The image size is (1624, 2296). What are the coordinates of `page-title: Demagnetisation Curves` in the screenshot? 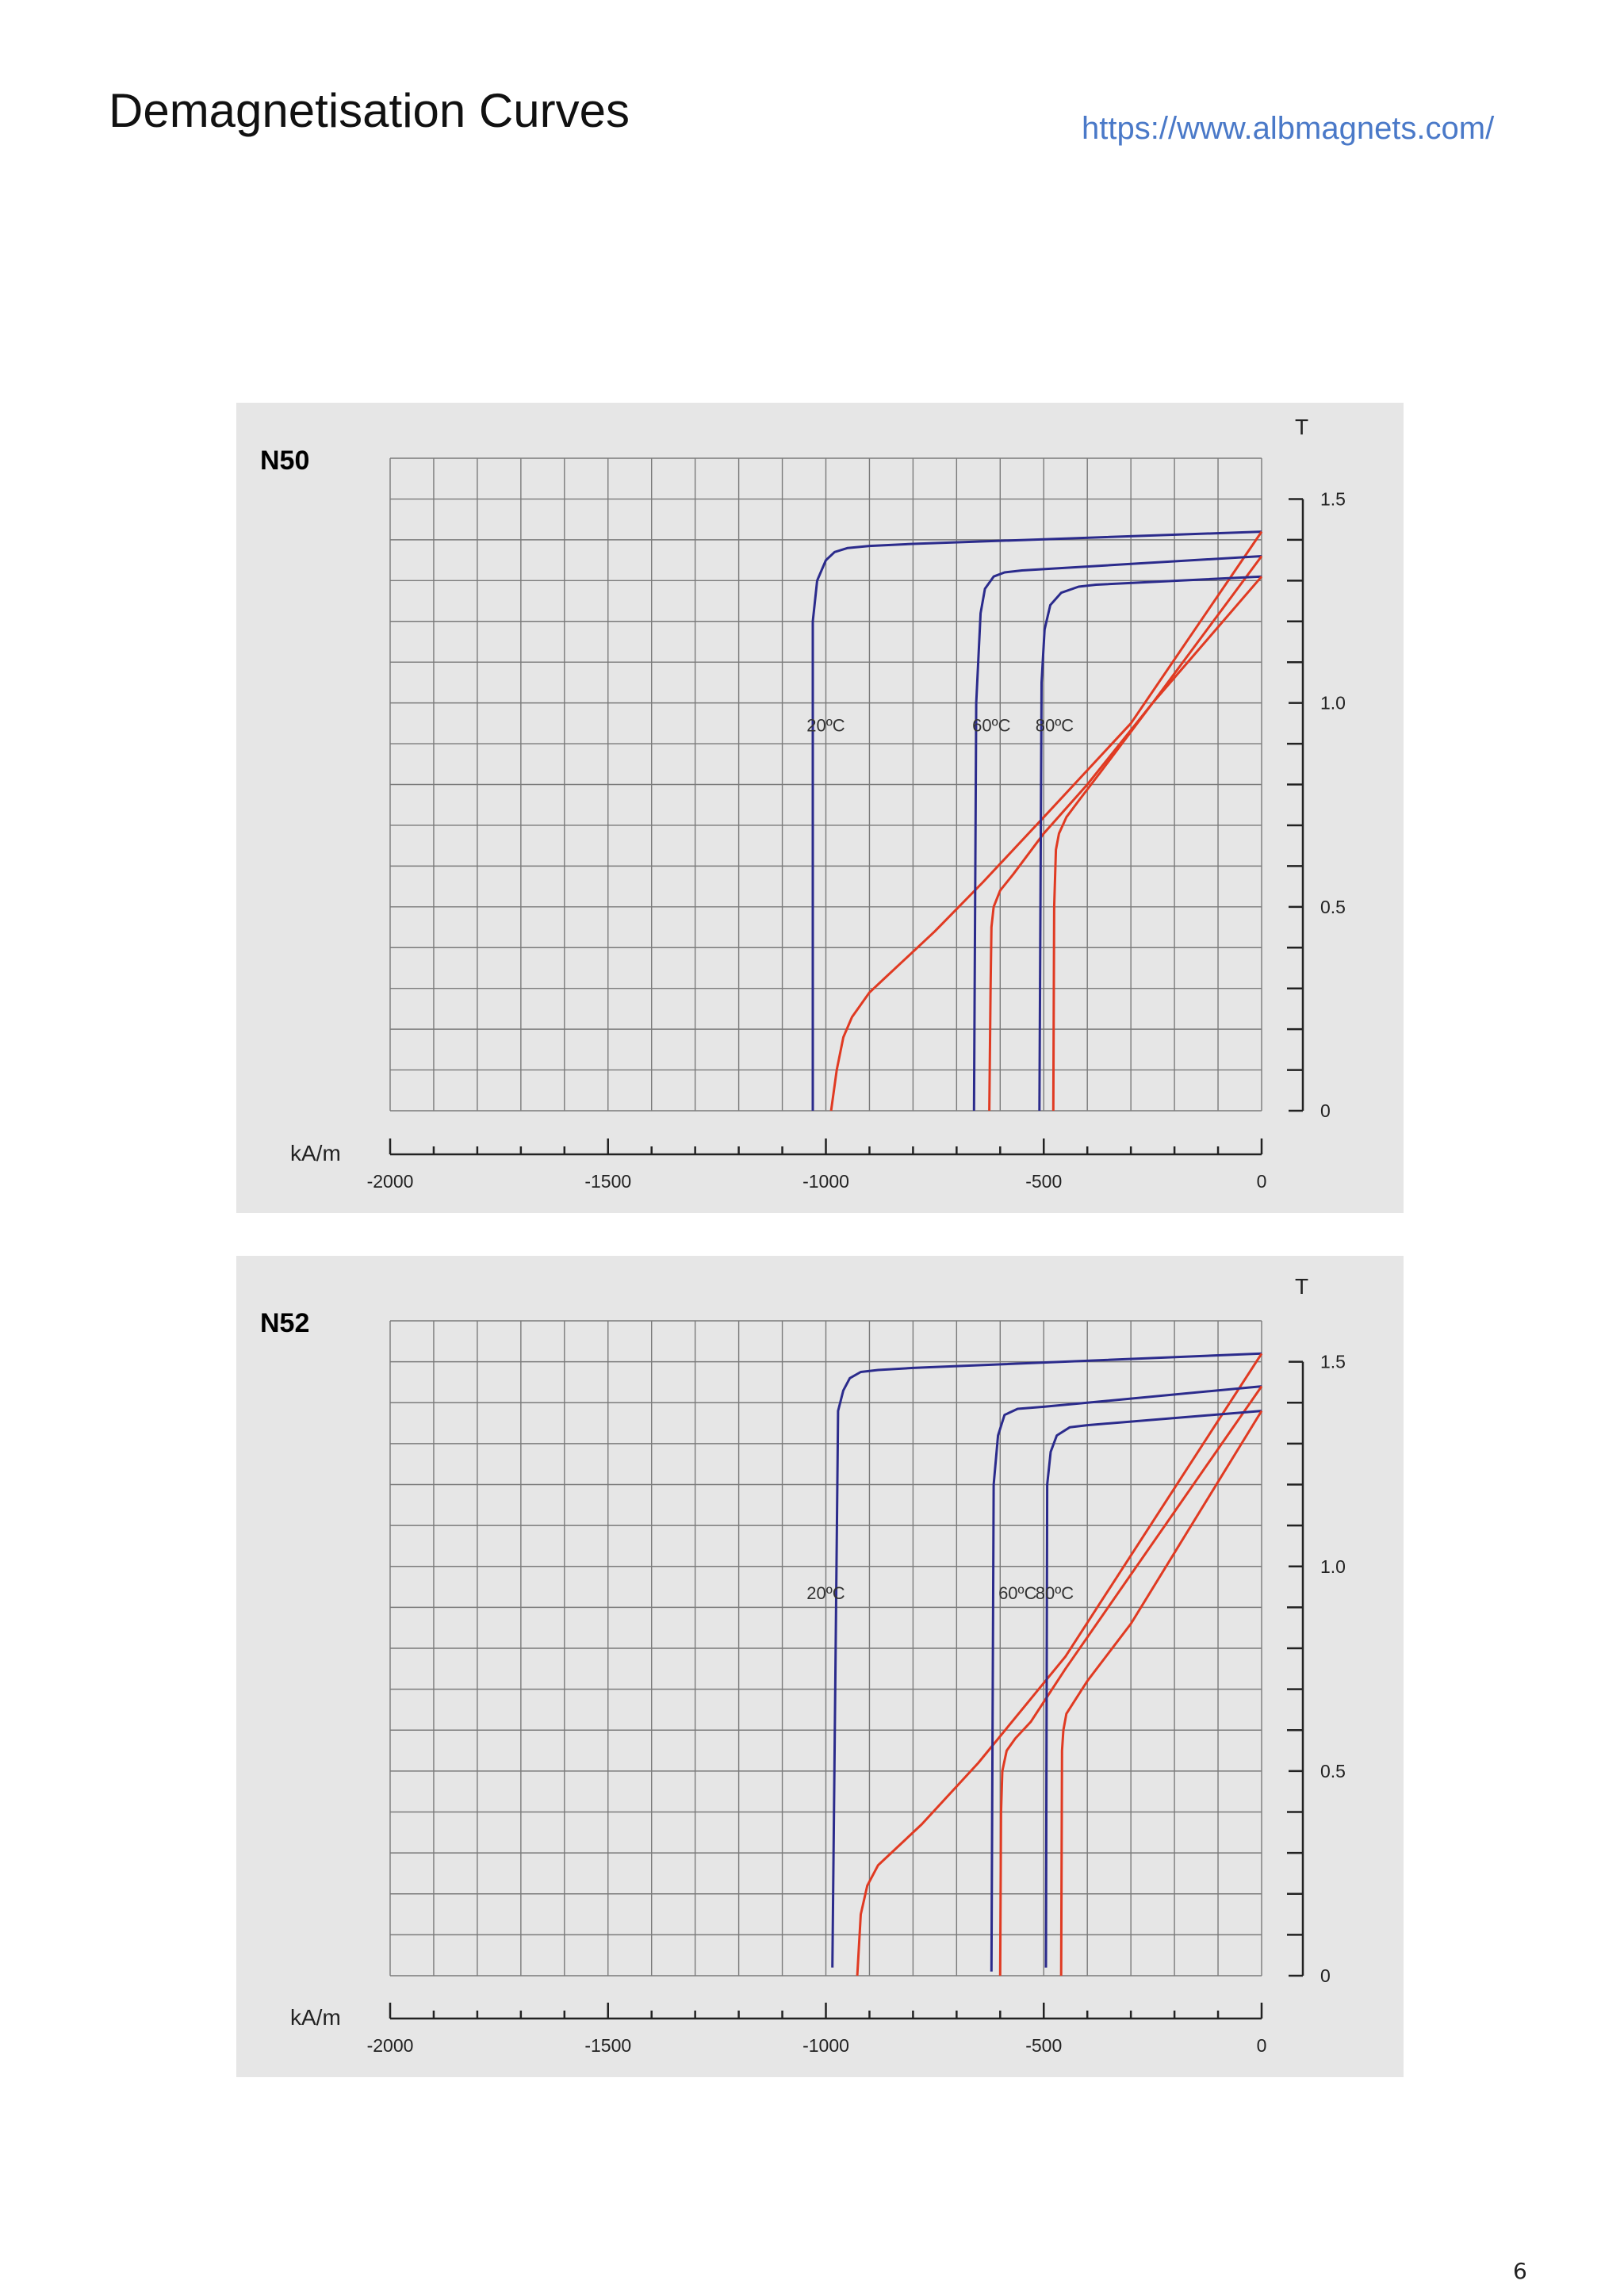 It's located at (369, 111).